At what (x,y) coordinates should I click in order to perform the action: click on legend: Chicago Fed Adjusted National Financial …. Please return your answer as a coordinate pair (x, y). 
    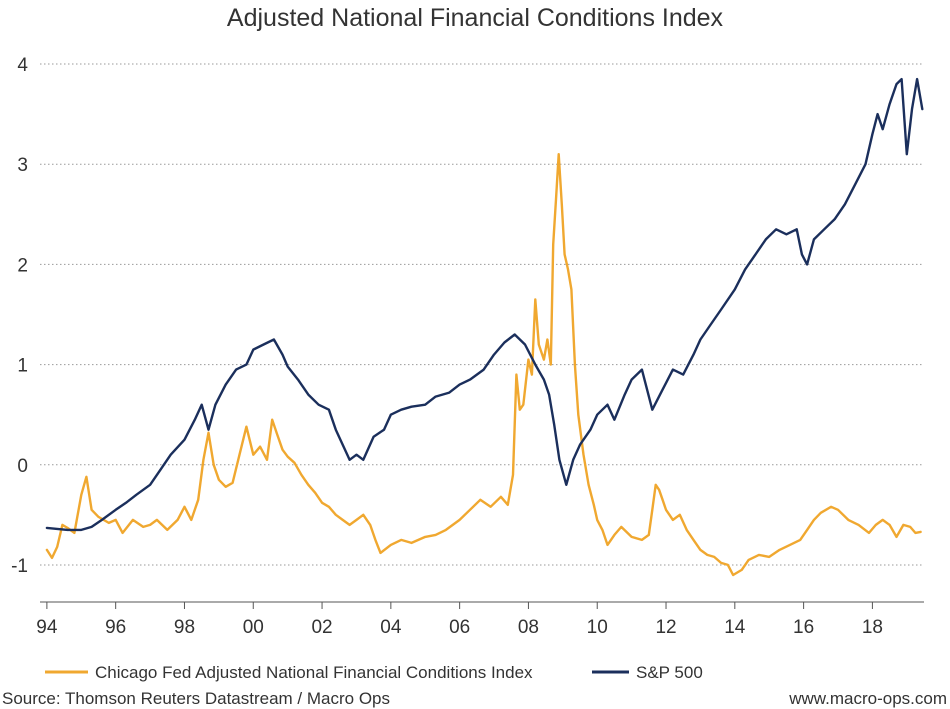
    Looking at the image, I should click on (374, 672).